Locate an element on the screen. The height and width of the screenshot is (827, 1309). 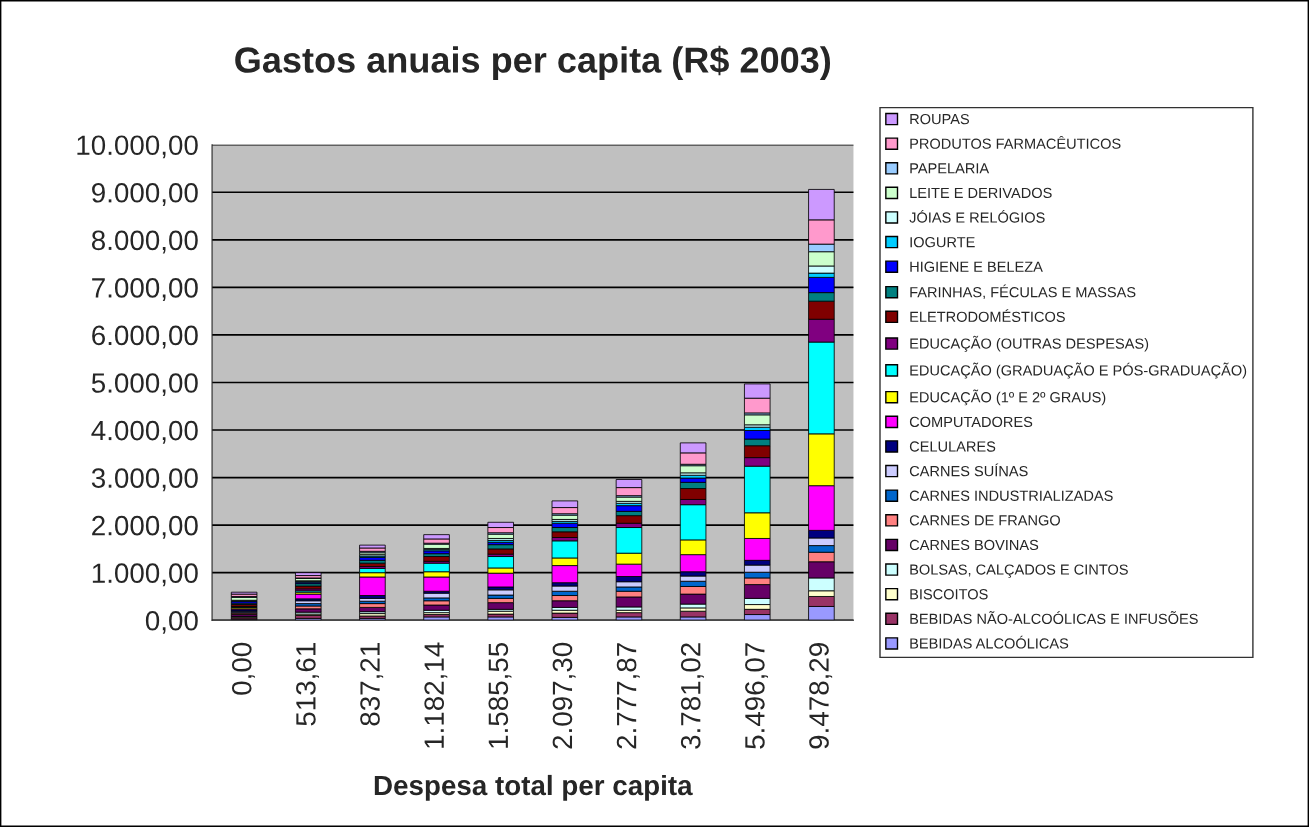
legend-label: ROUPAS is located at coordinates (940, 119).